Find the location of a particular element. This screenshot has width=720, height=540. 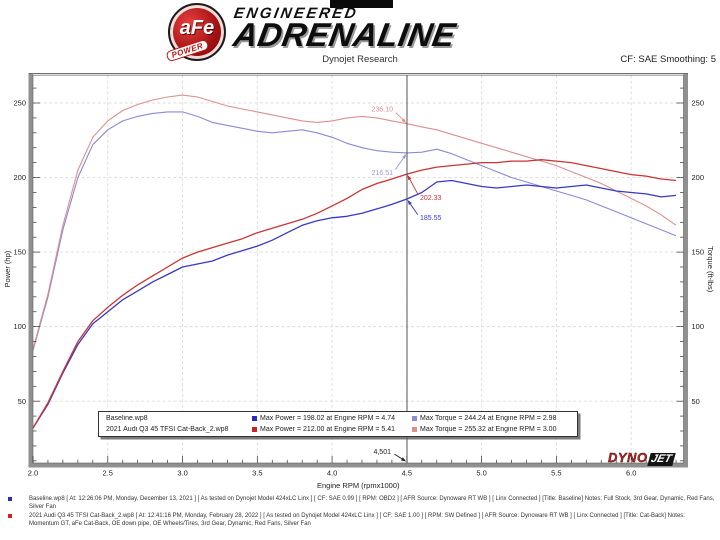

legend-max-power: Max Power = 212.00 at Engine RPM = 5.41 is located at coordinates (328, 429).